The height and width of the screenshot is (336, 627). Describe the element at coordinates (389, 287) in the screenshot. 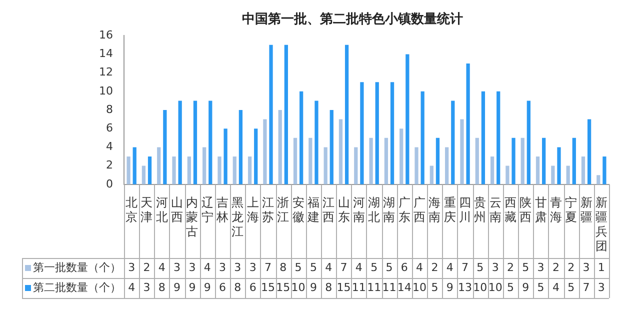

I see `data-label: 11` at that location.